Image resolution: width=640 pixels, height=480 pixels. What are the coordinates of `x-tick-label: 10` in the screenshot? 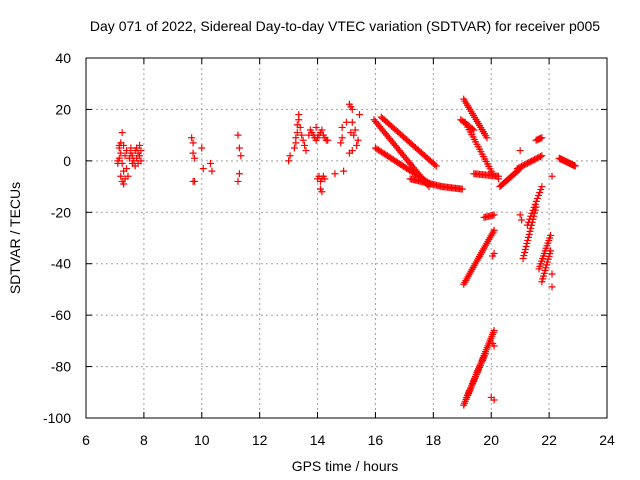 It's located at (202, 440).